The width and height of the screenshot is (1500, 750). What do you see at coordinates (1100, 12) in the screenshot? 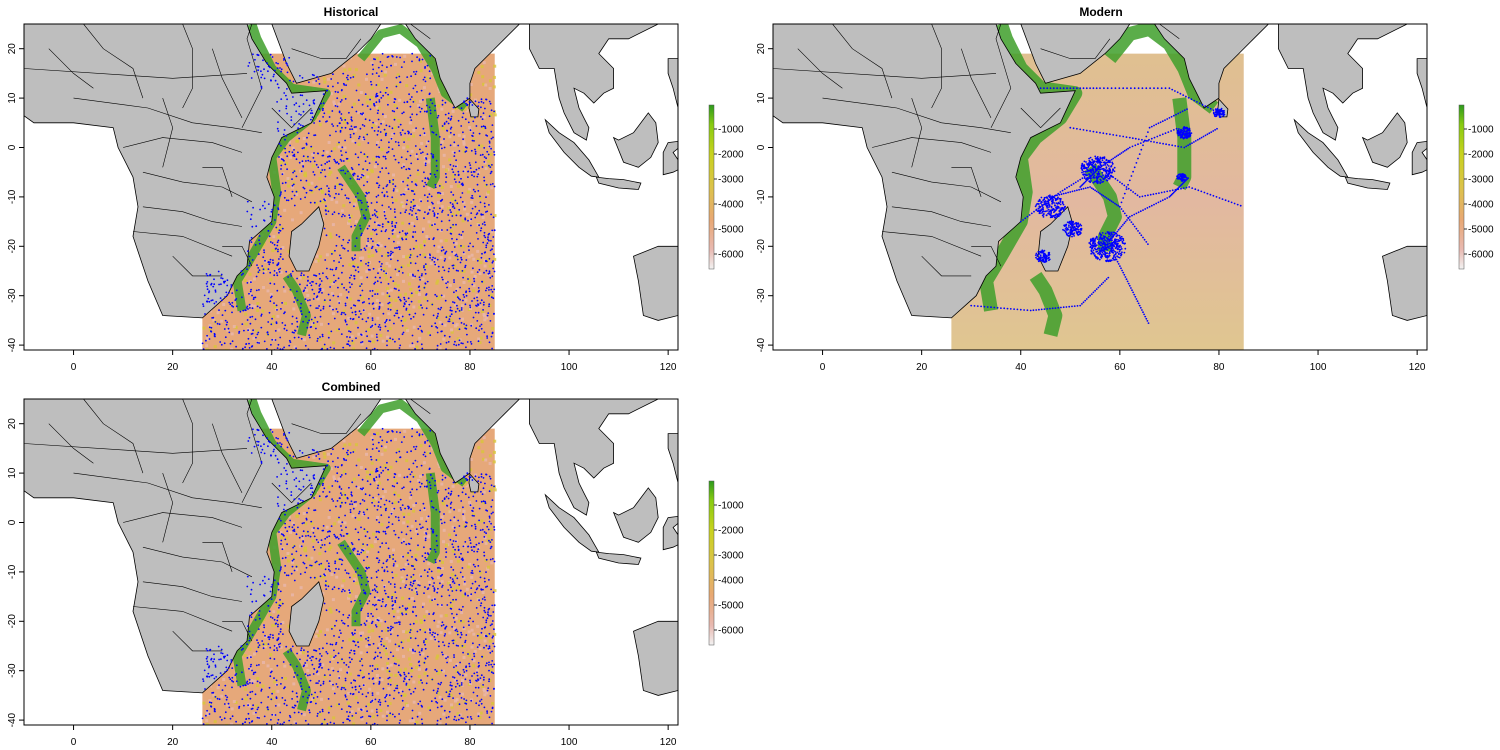
I see `panel-title: Modern` at bounding box center [1100, 12].